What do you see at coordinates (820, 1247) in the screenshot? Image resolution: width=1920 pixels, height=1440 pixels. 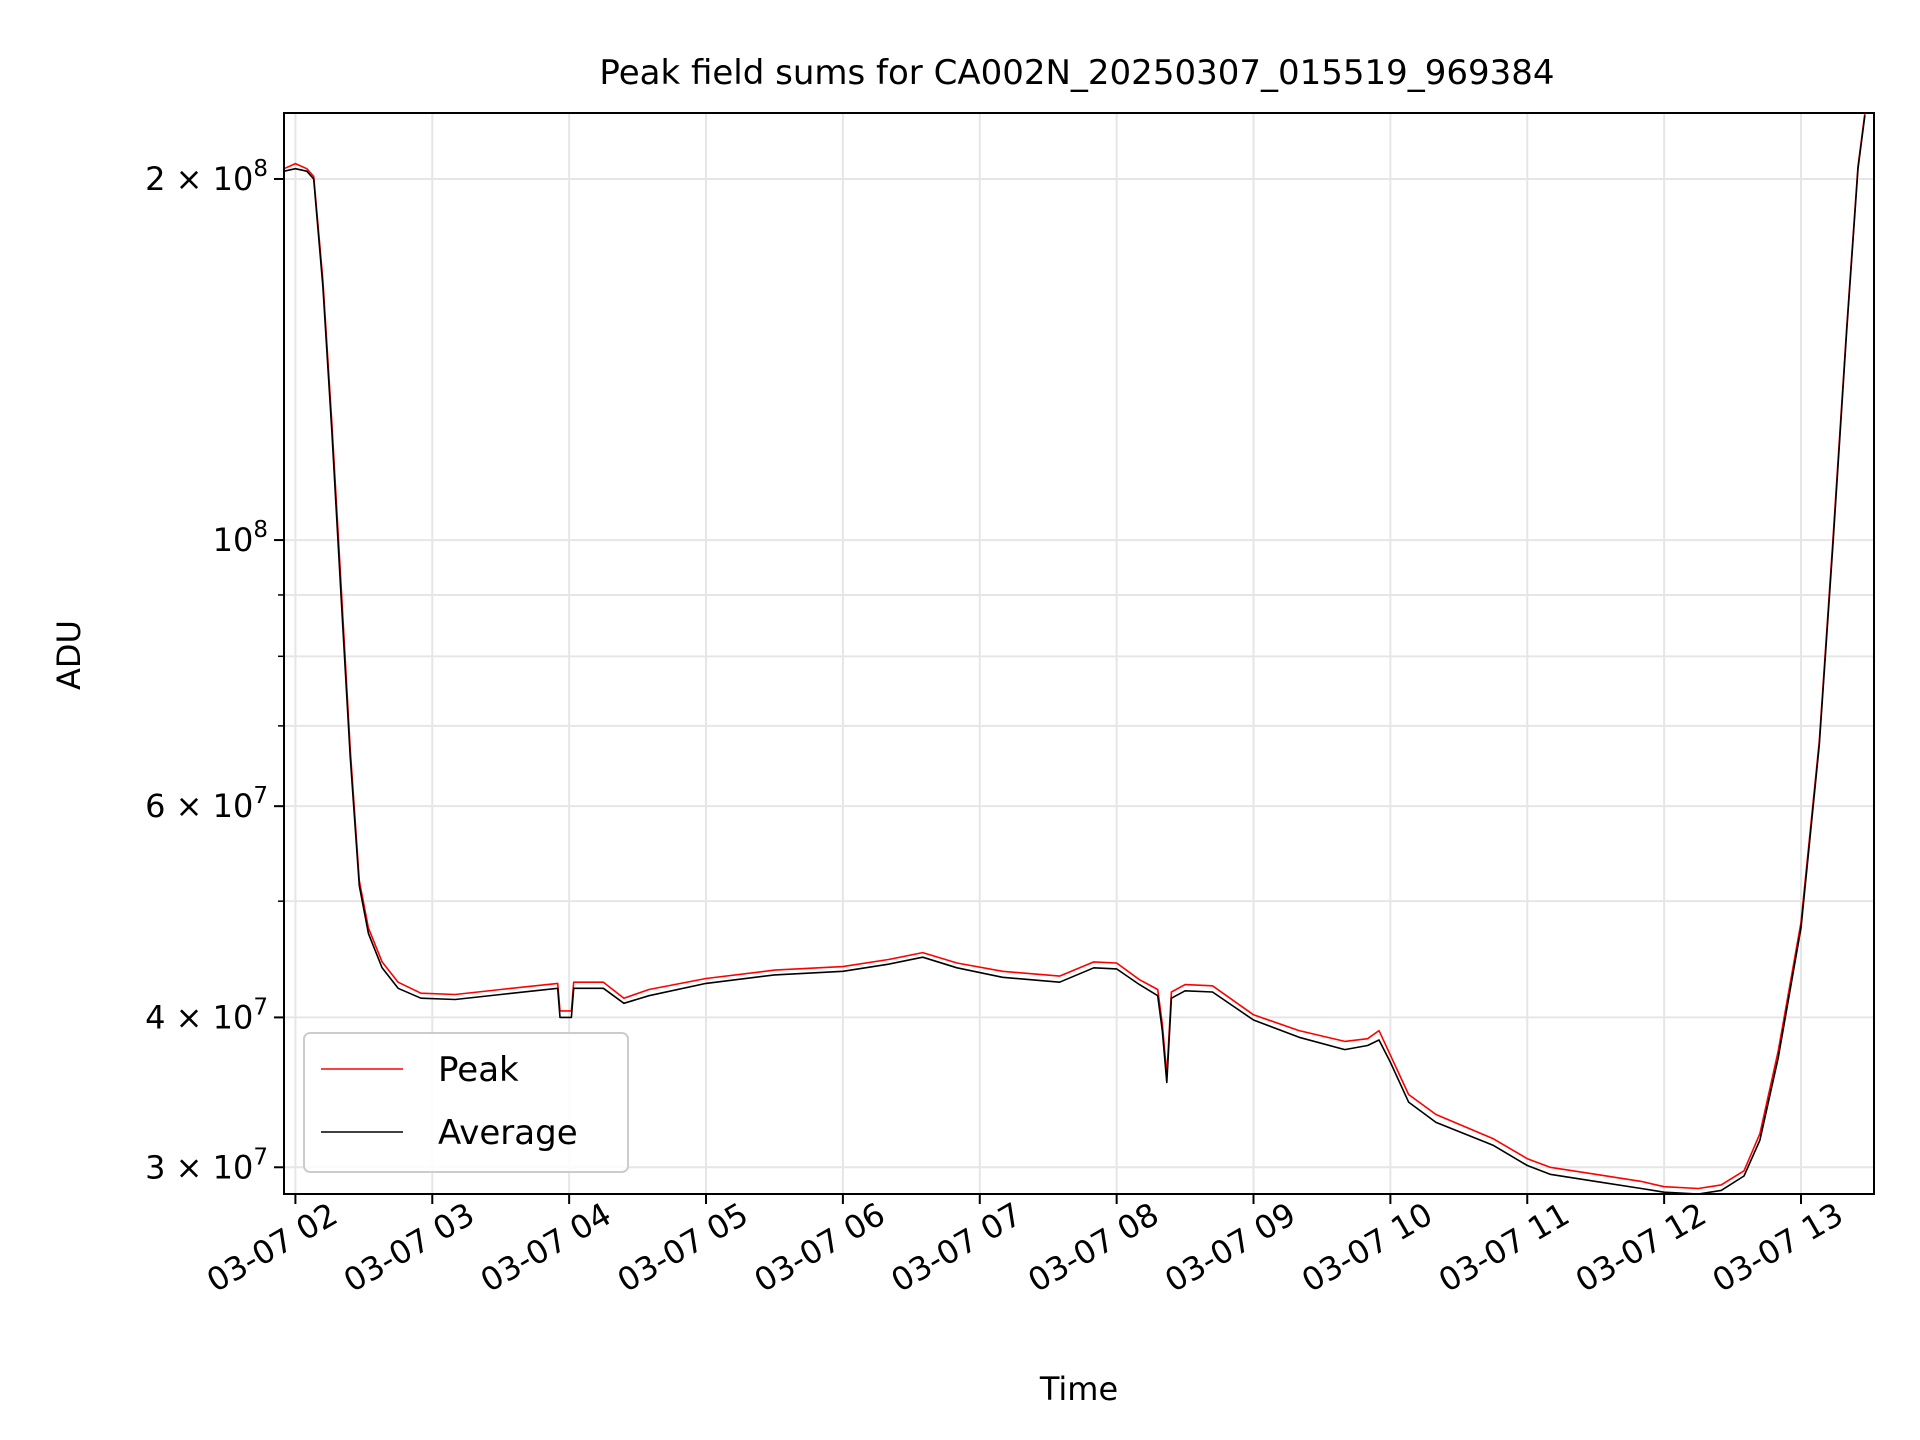 I see `x-tick-label: 03-07 06` at bounding box center [820, 1247].